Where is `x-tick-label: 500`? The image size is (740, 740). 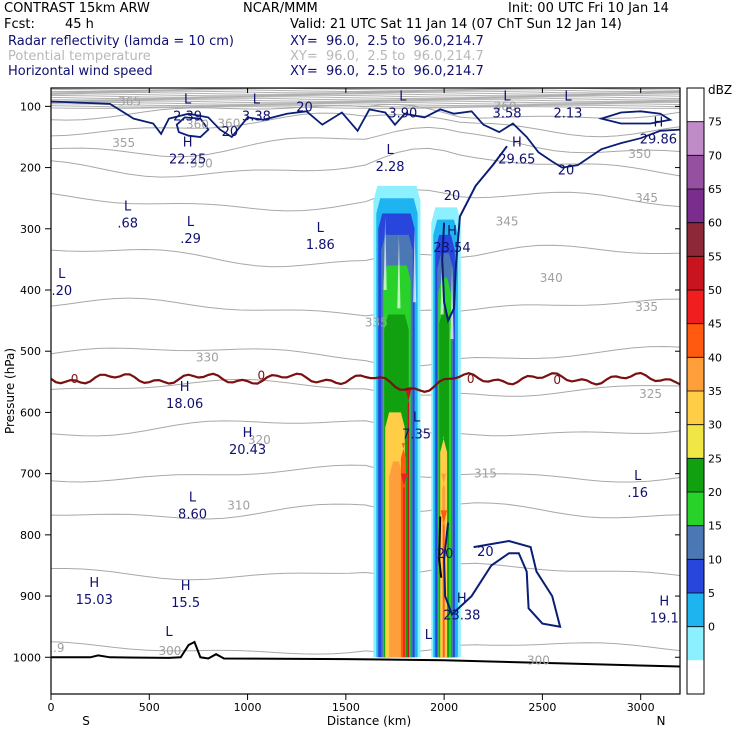 x-tick-label: 500 is located at coordinates (149, 707).